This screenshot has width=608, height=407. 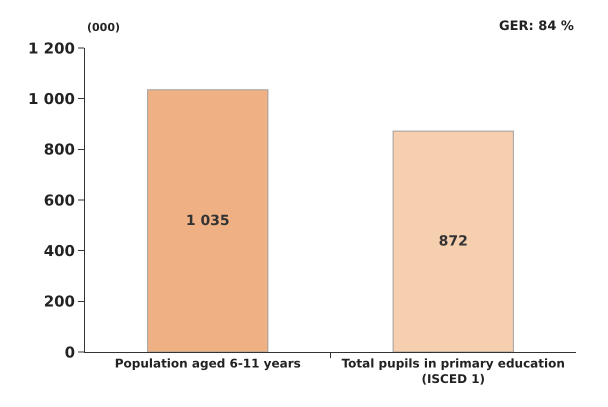 I want to click on x-tick-label: Total pupils in primary education (ISCED 1), so click(x=453, y=371).